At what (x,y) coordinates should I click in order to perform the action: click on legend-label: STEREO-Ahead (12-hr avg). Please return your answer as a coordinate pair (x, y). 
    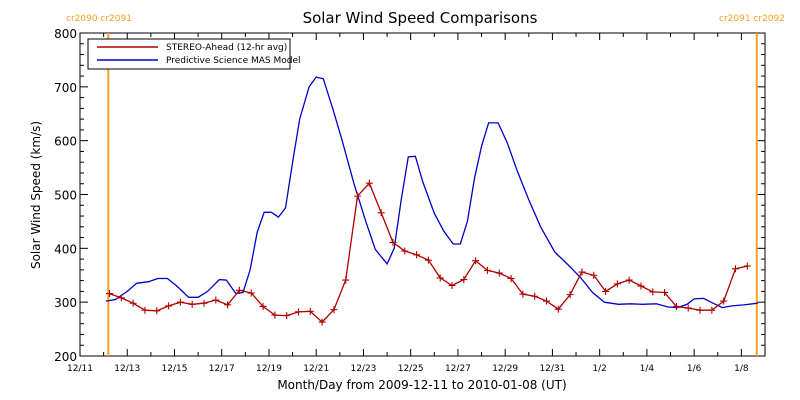
    Looking at the image, I should click on (226, 48).